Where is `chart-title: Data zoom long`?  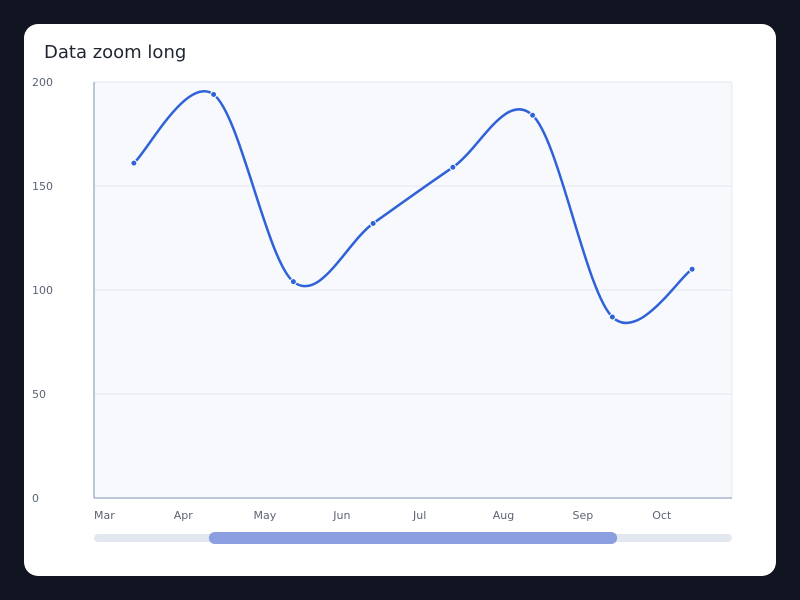
chart-title: Data zoom long is located at coordinates (115, 52).